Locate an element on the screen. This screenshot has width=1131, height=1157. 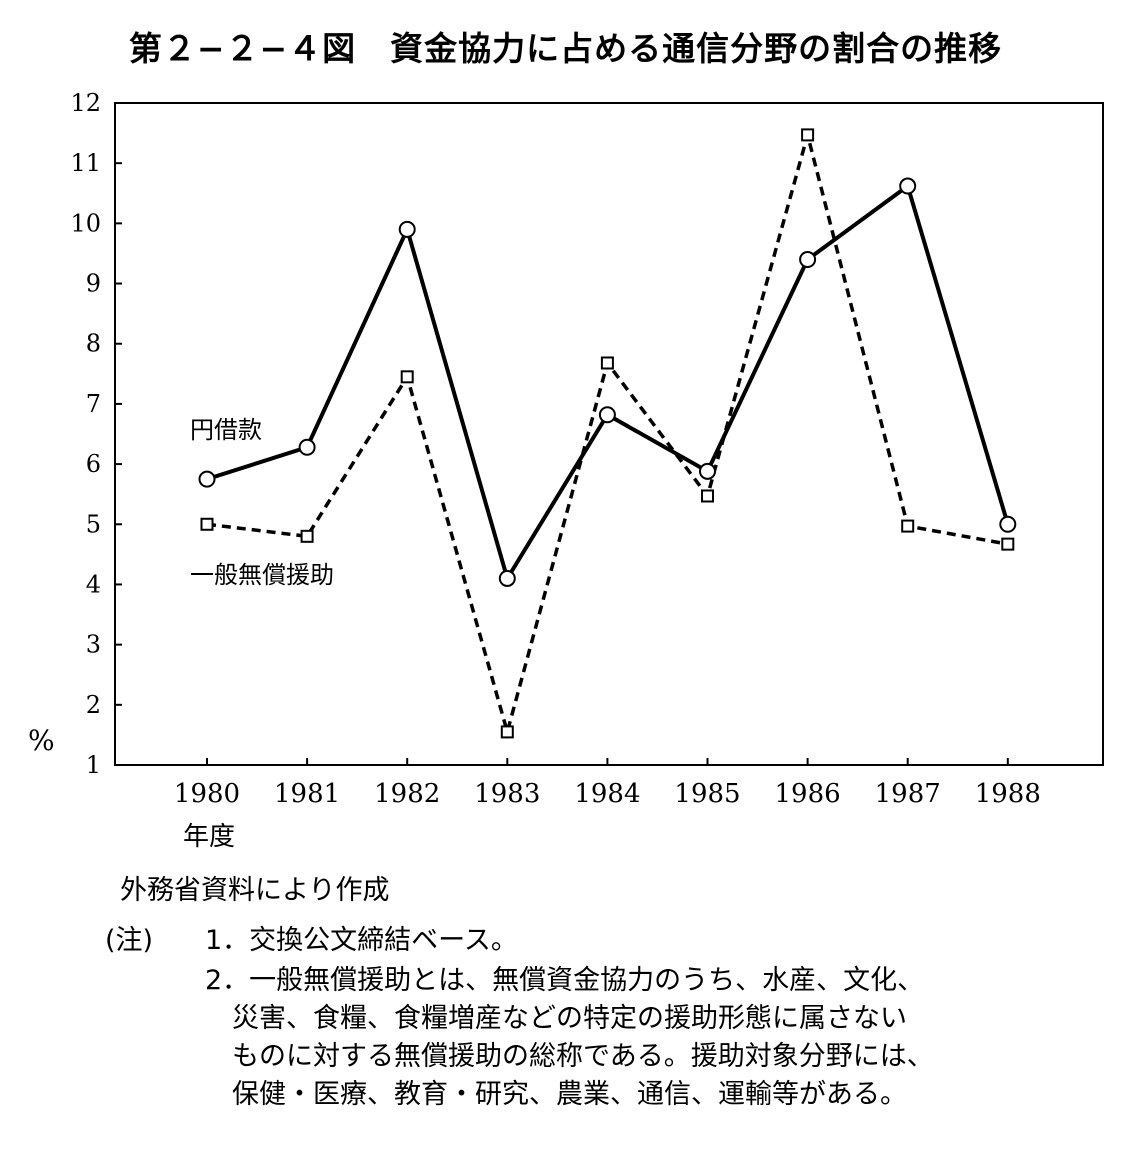
x-axis: 1980 1981 1982 1983 1984 1985 1986 1987 1988 is located at coordinates (607, 783).